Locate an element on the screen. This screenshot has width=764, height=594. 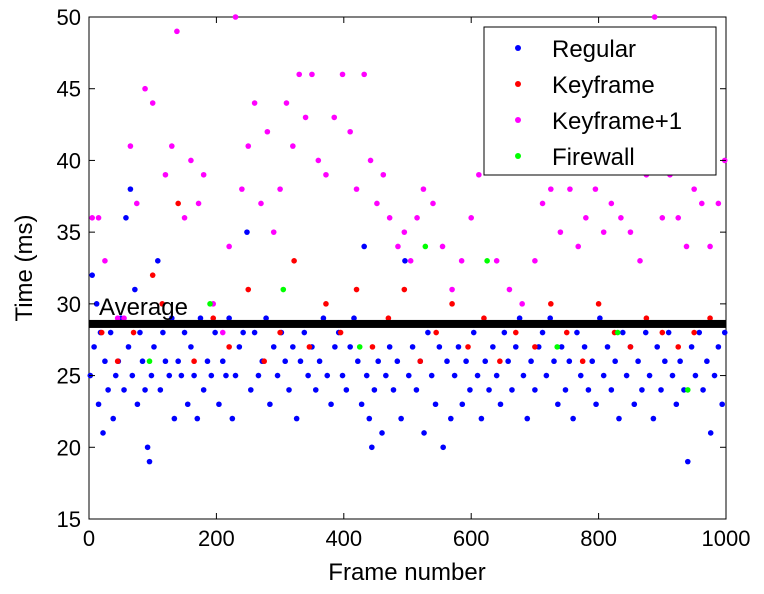
x-tick-label: 400 is located at coordinates (343, 538).